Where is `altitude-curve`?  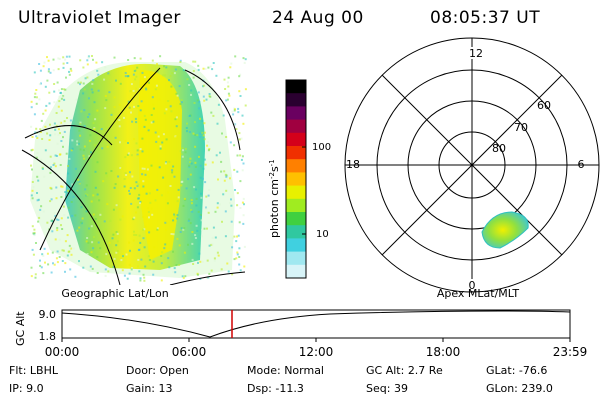
altitude-curve is located at coordinates (316, 324).